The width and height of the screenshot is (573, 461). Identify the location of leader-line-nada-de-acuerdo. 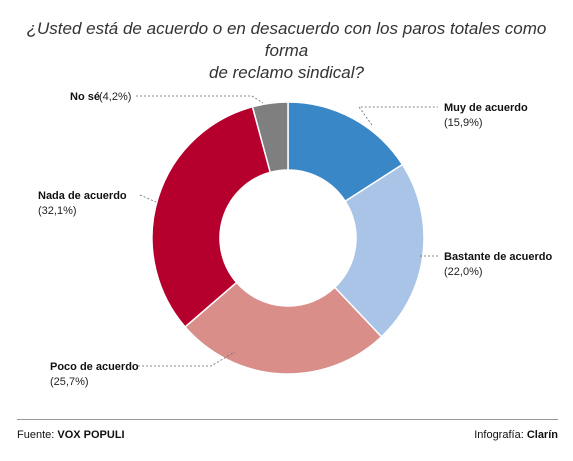
(148, 198).